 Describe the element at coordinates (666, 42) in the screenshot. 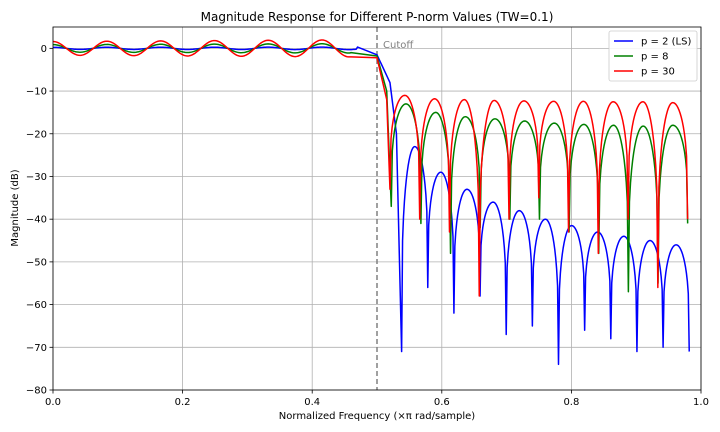

I see `legend-label: p = 2 (LS)` at that location.